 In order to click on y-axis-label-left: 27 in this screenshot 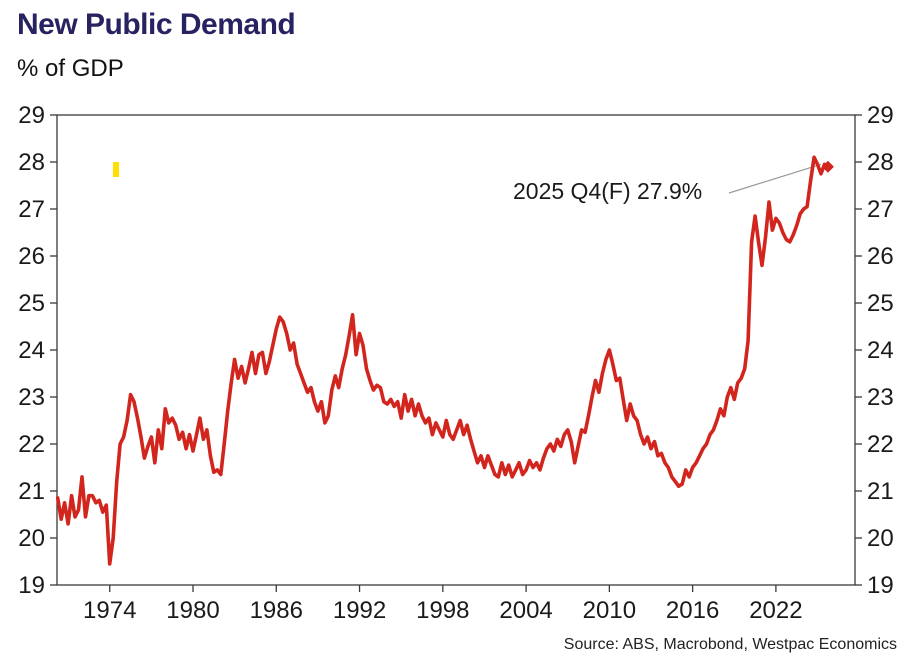, I will do `click(31, 209)`.